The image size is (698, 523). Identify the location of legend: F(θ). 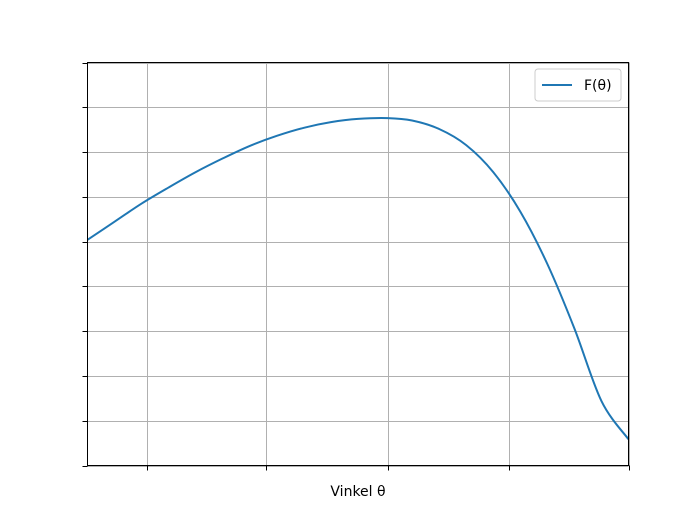
(578, 85).